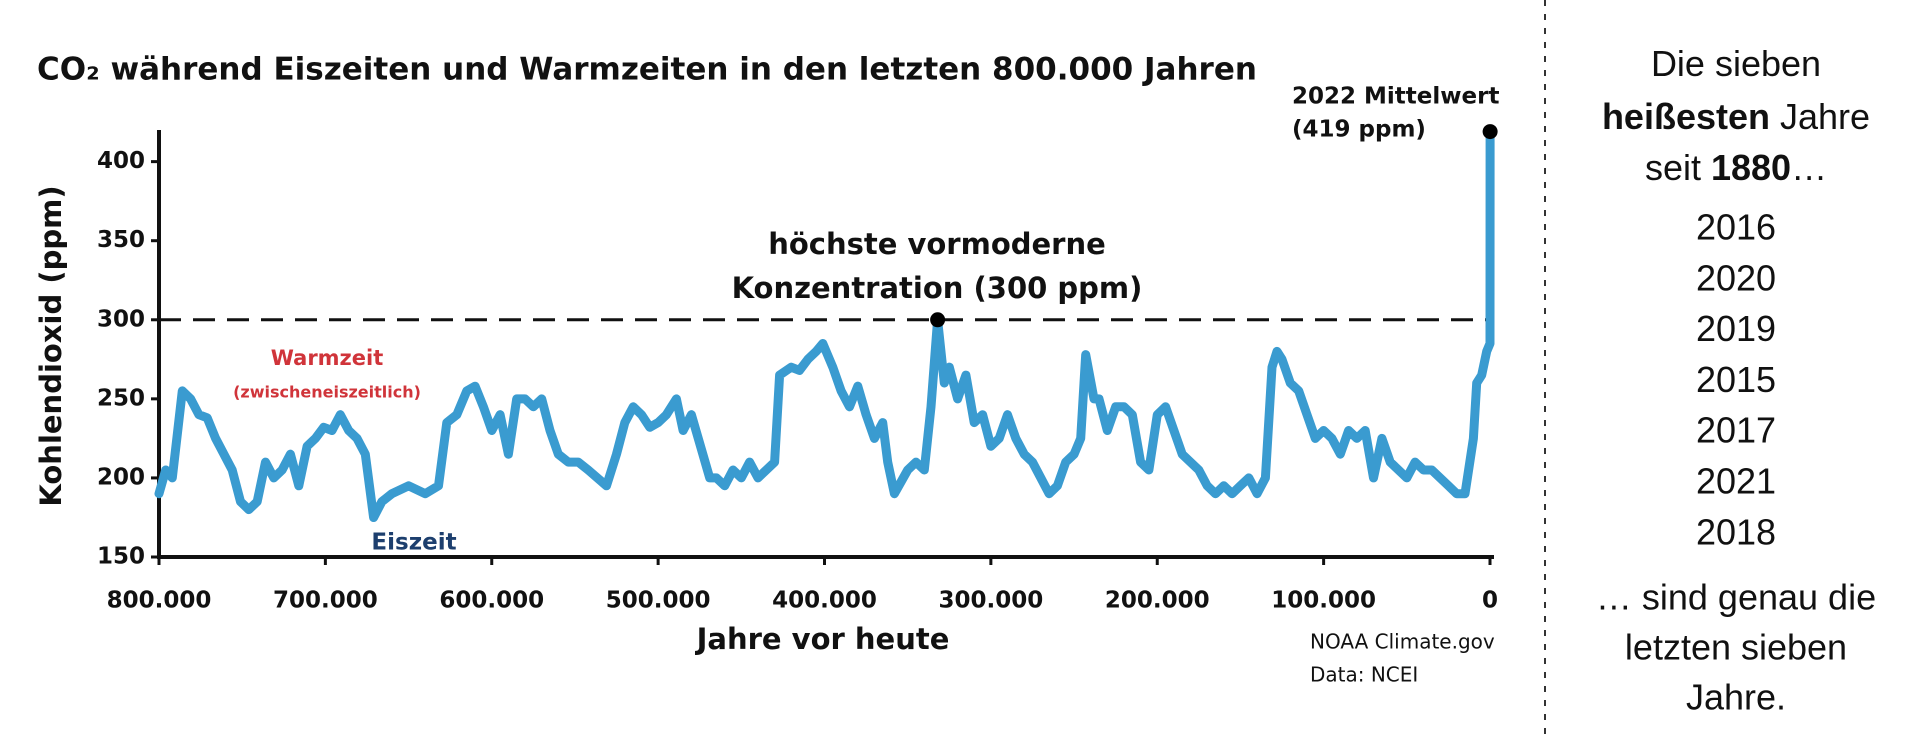  What do you see at coordinates (1736, 328) in the screenshot?
I see `hot-year: 2019` at bounding box center [1736, 328].